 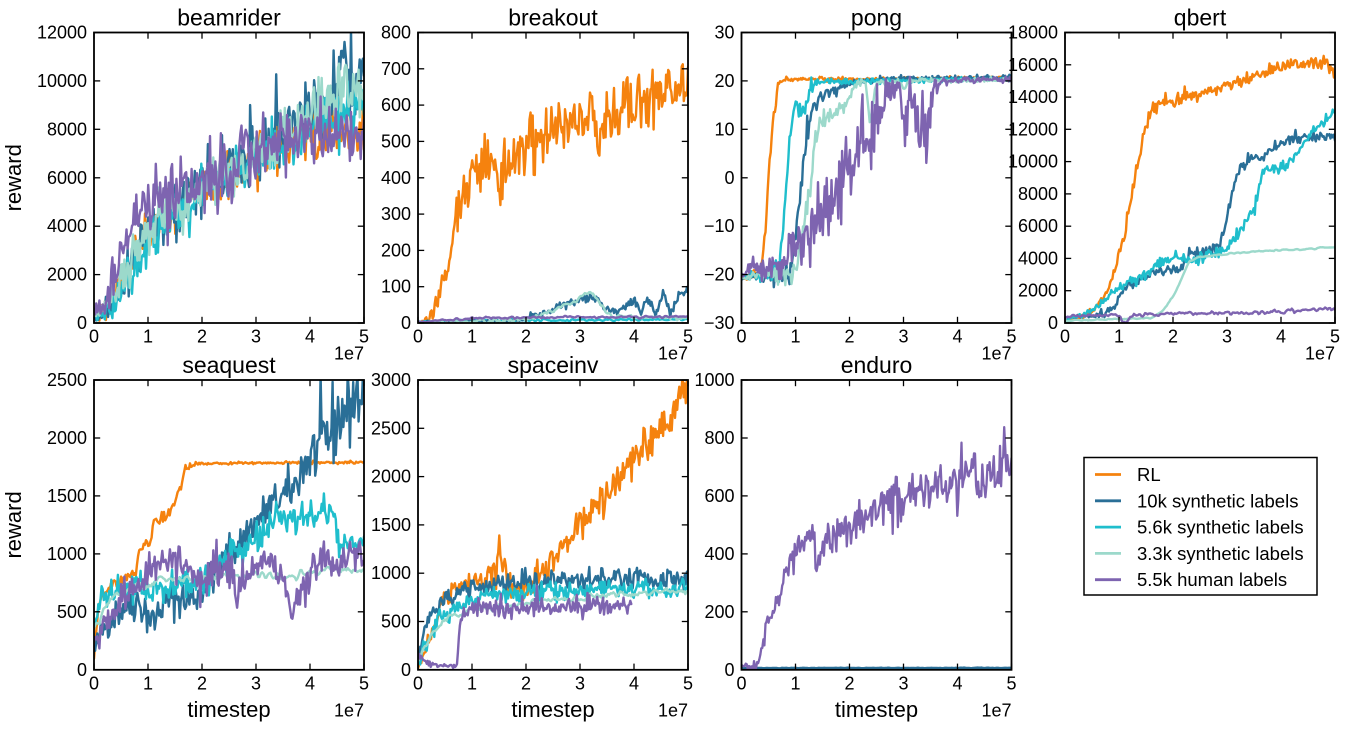 I want to click on svg-text: 5.5k human labels, so click(x=1212, y=579).